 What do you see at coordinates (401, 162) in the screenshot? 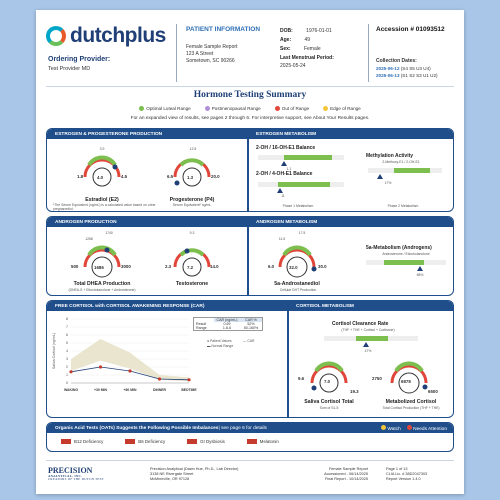
I see `methylation-sub: 2-Methoxy-E1 / 2-OH-E1` at bounding box center [401, 162].